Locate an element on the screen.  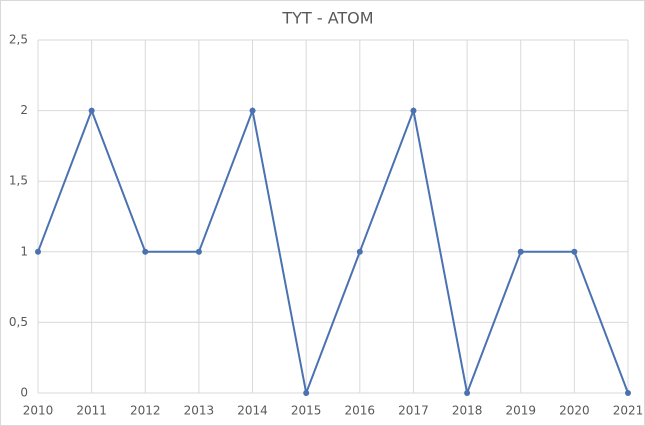
x-tick-label: 2014 is located at coordinates (252, 411).